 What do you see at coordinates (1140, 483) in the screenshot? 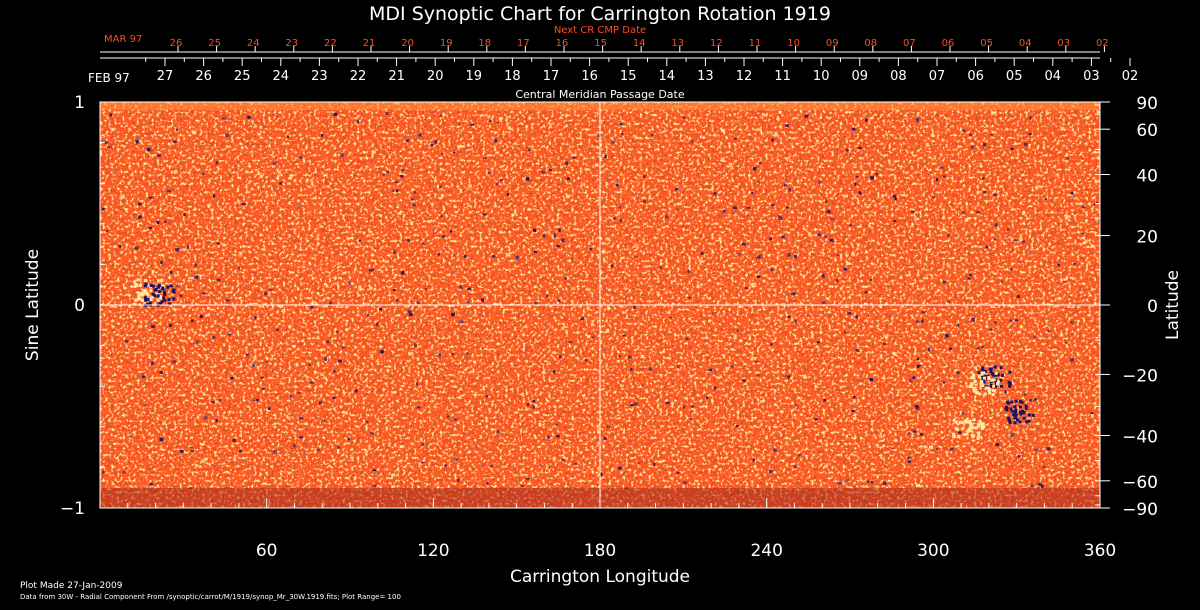
I see `y-right-tick-label: −60` at bounding box center [1140, 483].